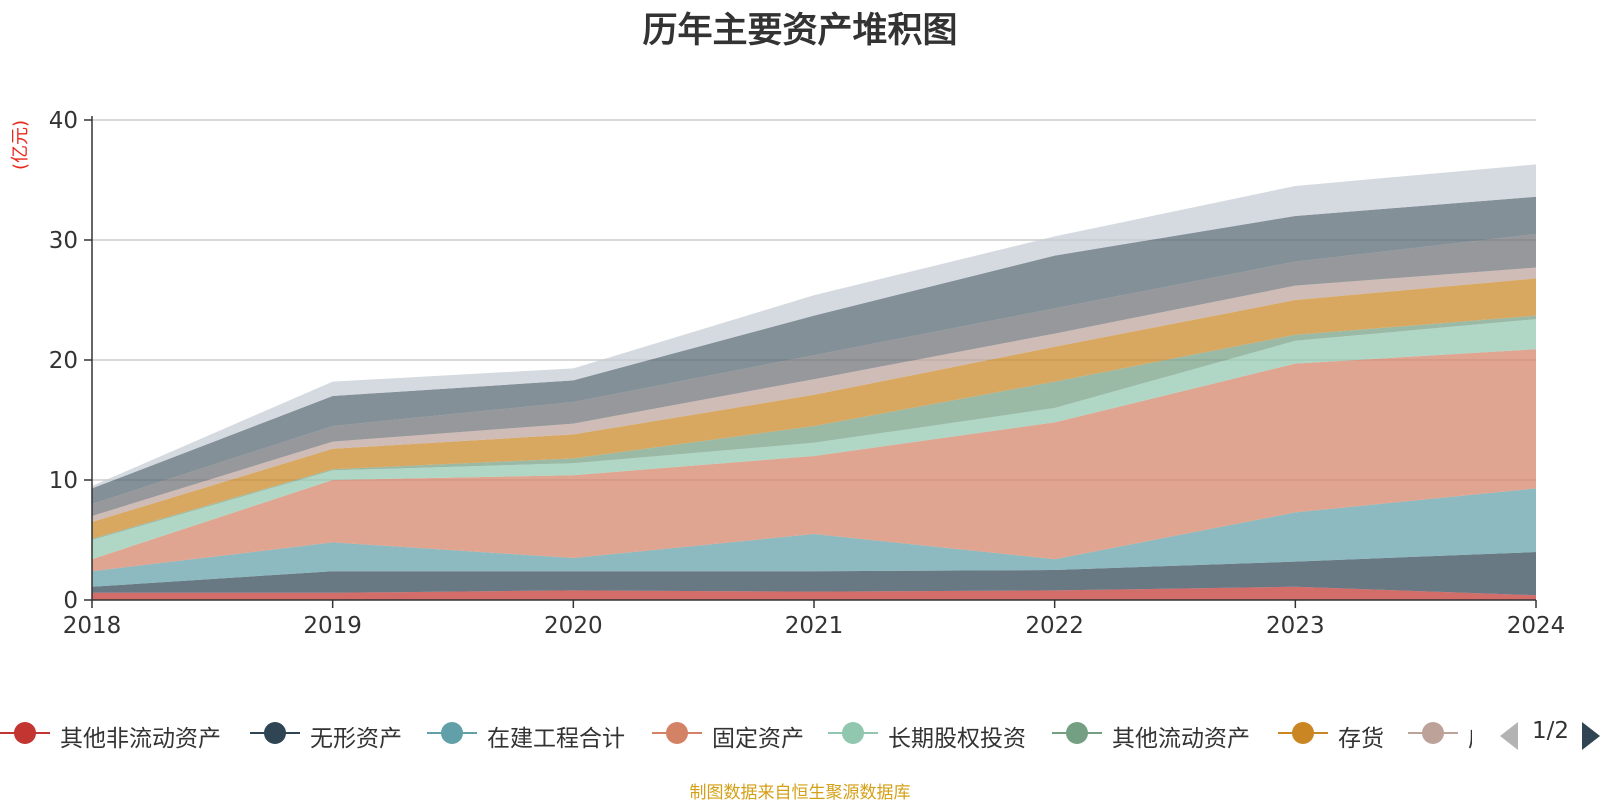  Describe the element at coordinates (1470, 736) in the screenshot. I see `legend-label: 应收账款` at that location.